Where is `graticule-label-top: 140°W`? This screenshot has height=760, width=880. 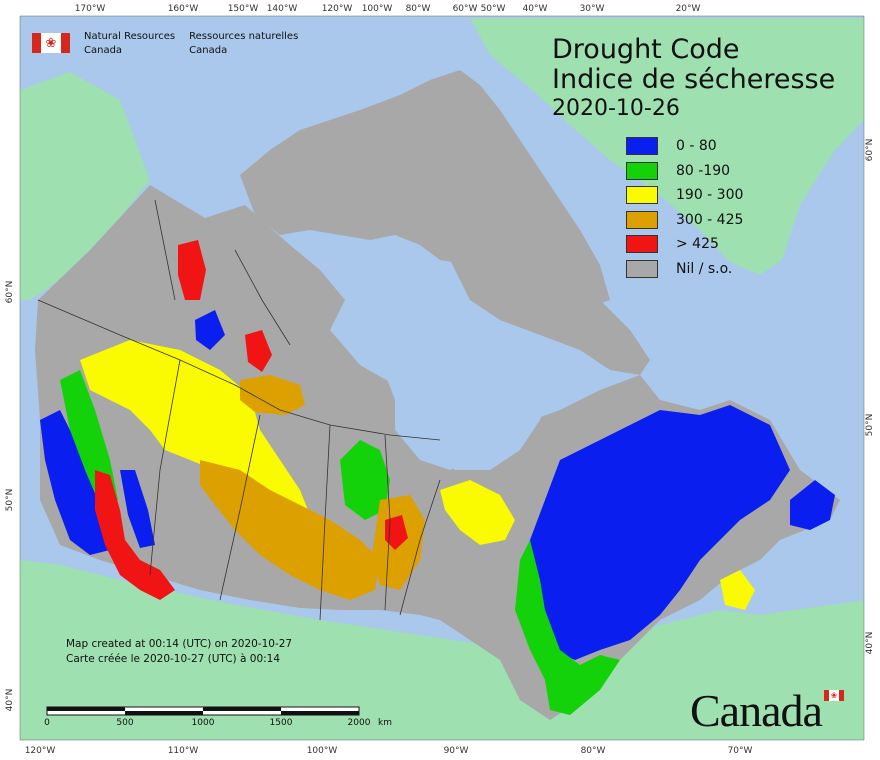 graticule-label-top: 140°W is located at coordinates (282, 9).